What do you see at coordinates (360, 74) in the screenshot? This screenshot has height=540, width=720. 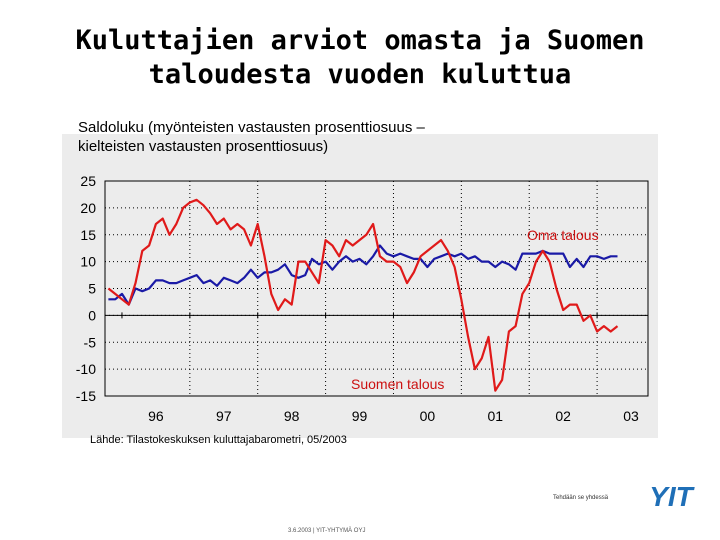 I see `slide-title-line-2: taloudesta vuoden kuluttua` at bounding box center [360, 74].